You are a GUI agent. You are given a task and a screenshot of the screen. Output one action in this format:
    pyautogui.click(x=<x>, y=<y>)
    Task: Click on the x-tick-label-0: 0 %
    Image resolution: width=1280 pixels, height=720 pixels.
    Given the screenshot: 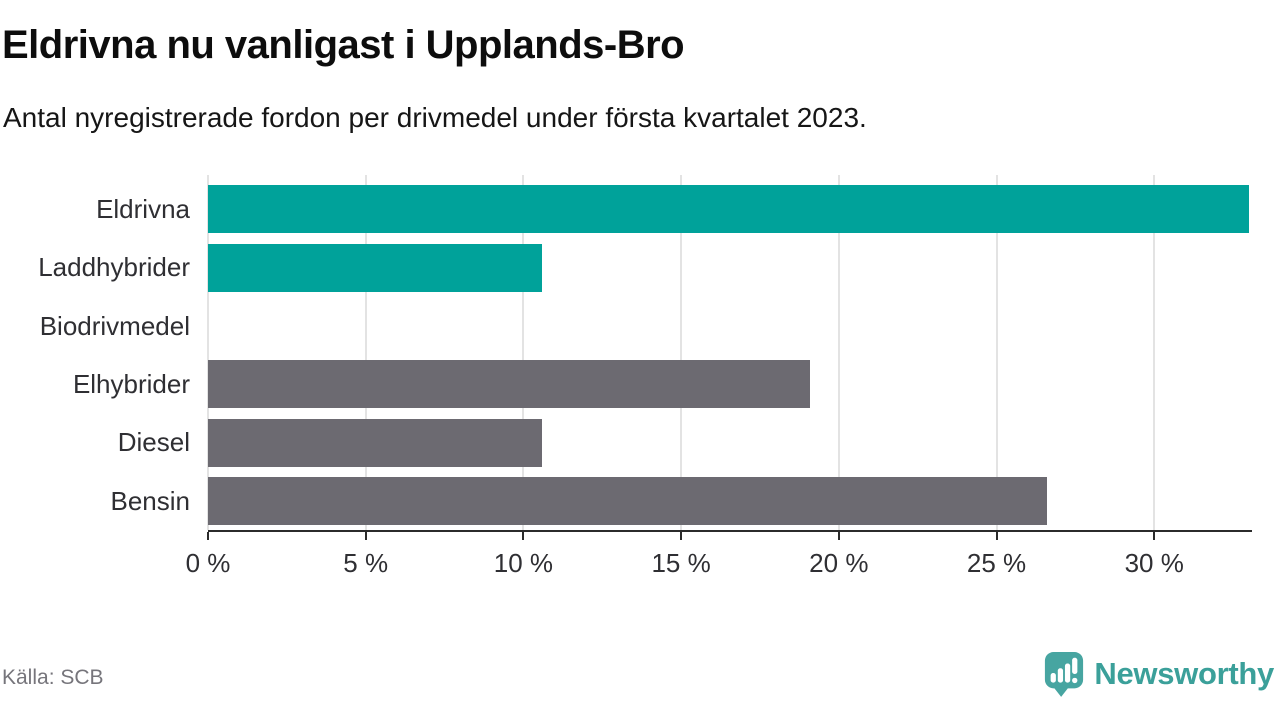 What is the action you would take?
    pyautogui.click(x=208, y=563)
    